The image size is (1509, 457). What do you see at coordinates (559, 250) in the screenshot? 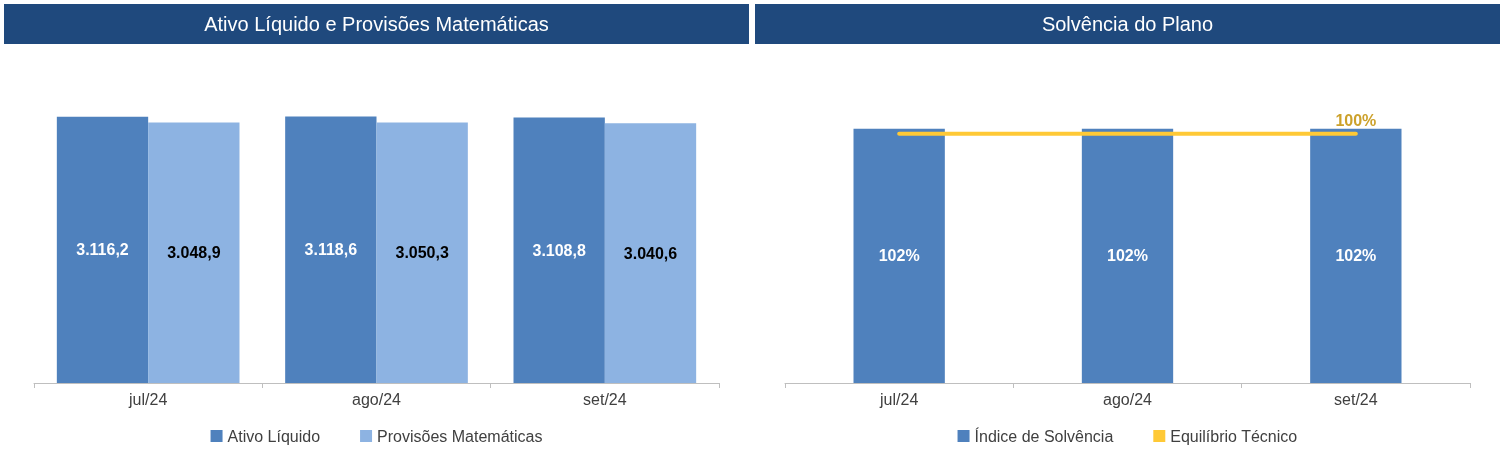
I see `data-label: 3.108,8` at bounding box center [559, 250].